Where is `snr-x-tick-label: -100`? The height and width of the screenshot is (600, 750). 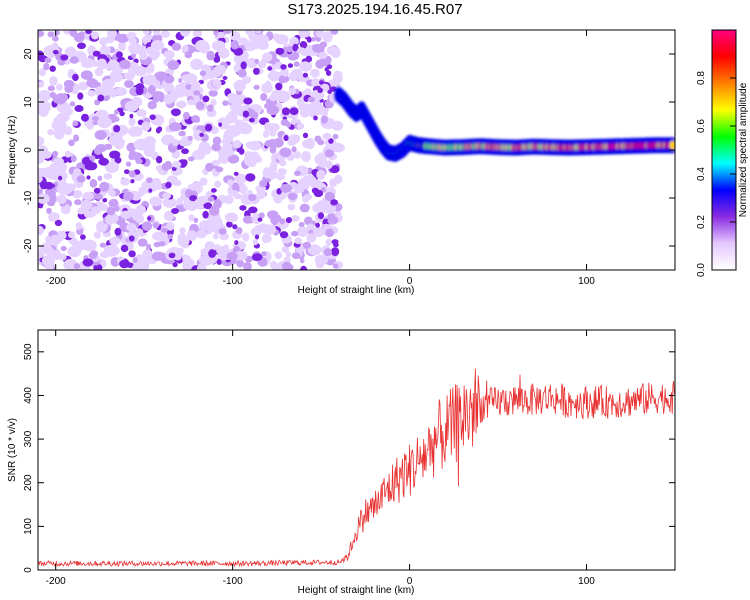 snr-x-tick-label: -100 is located at coordinates (233, 581).